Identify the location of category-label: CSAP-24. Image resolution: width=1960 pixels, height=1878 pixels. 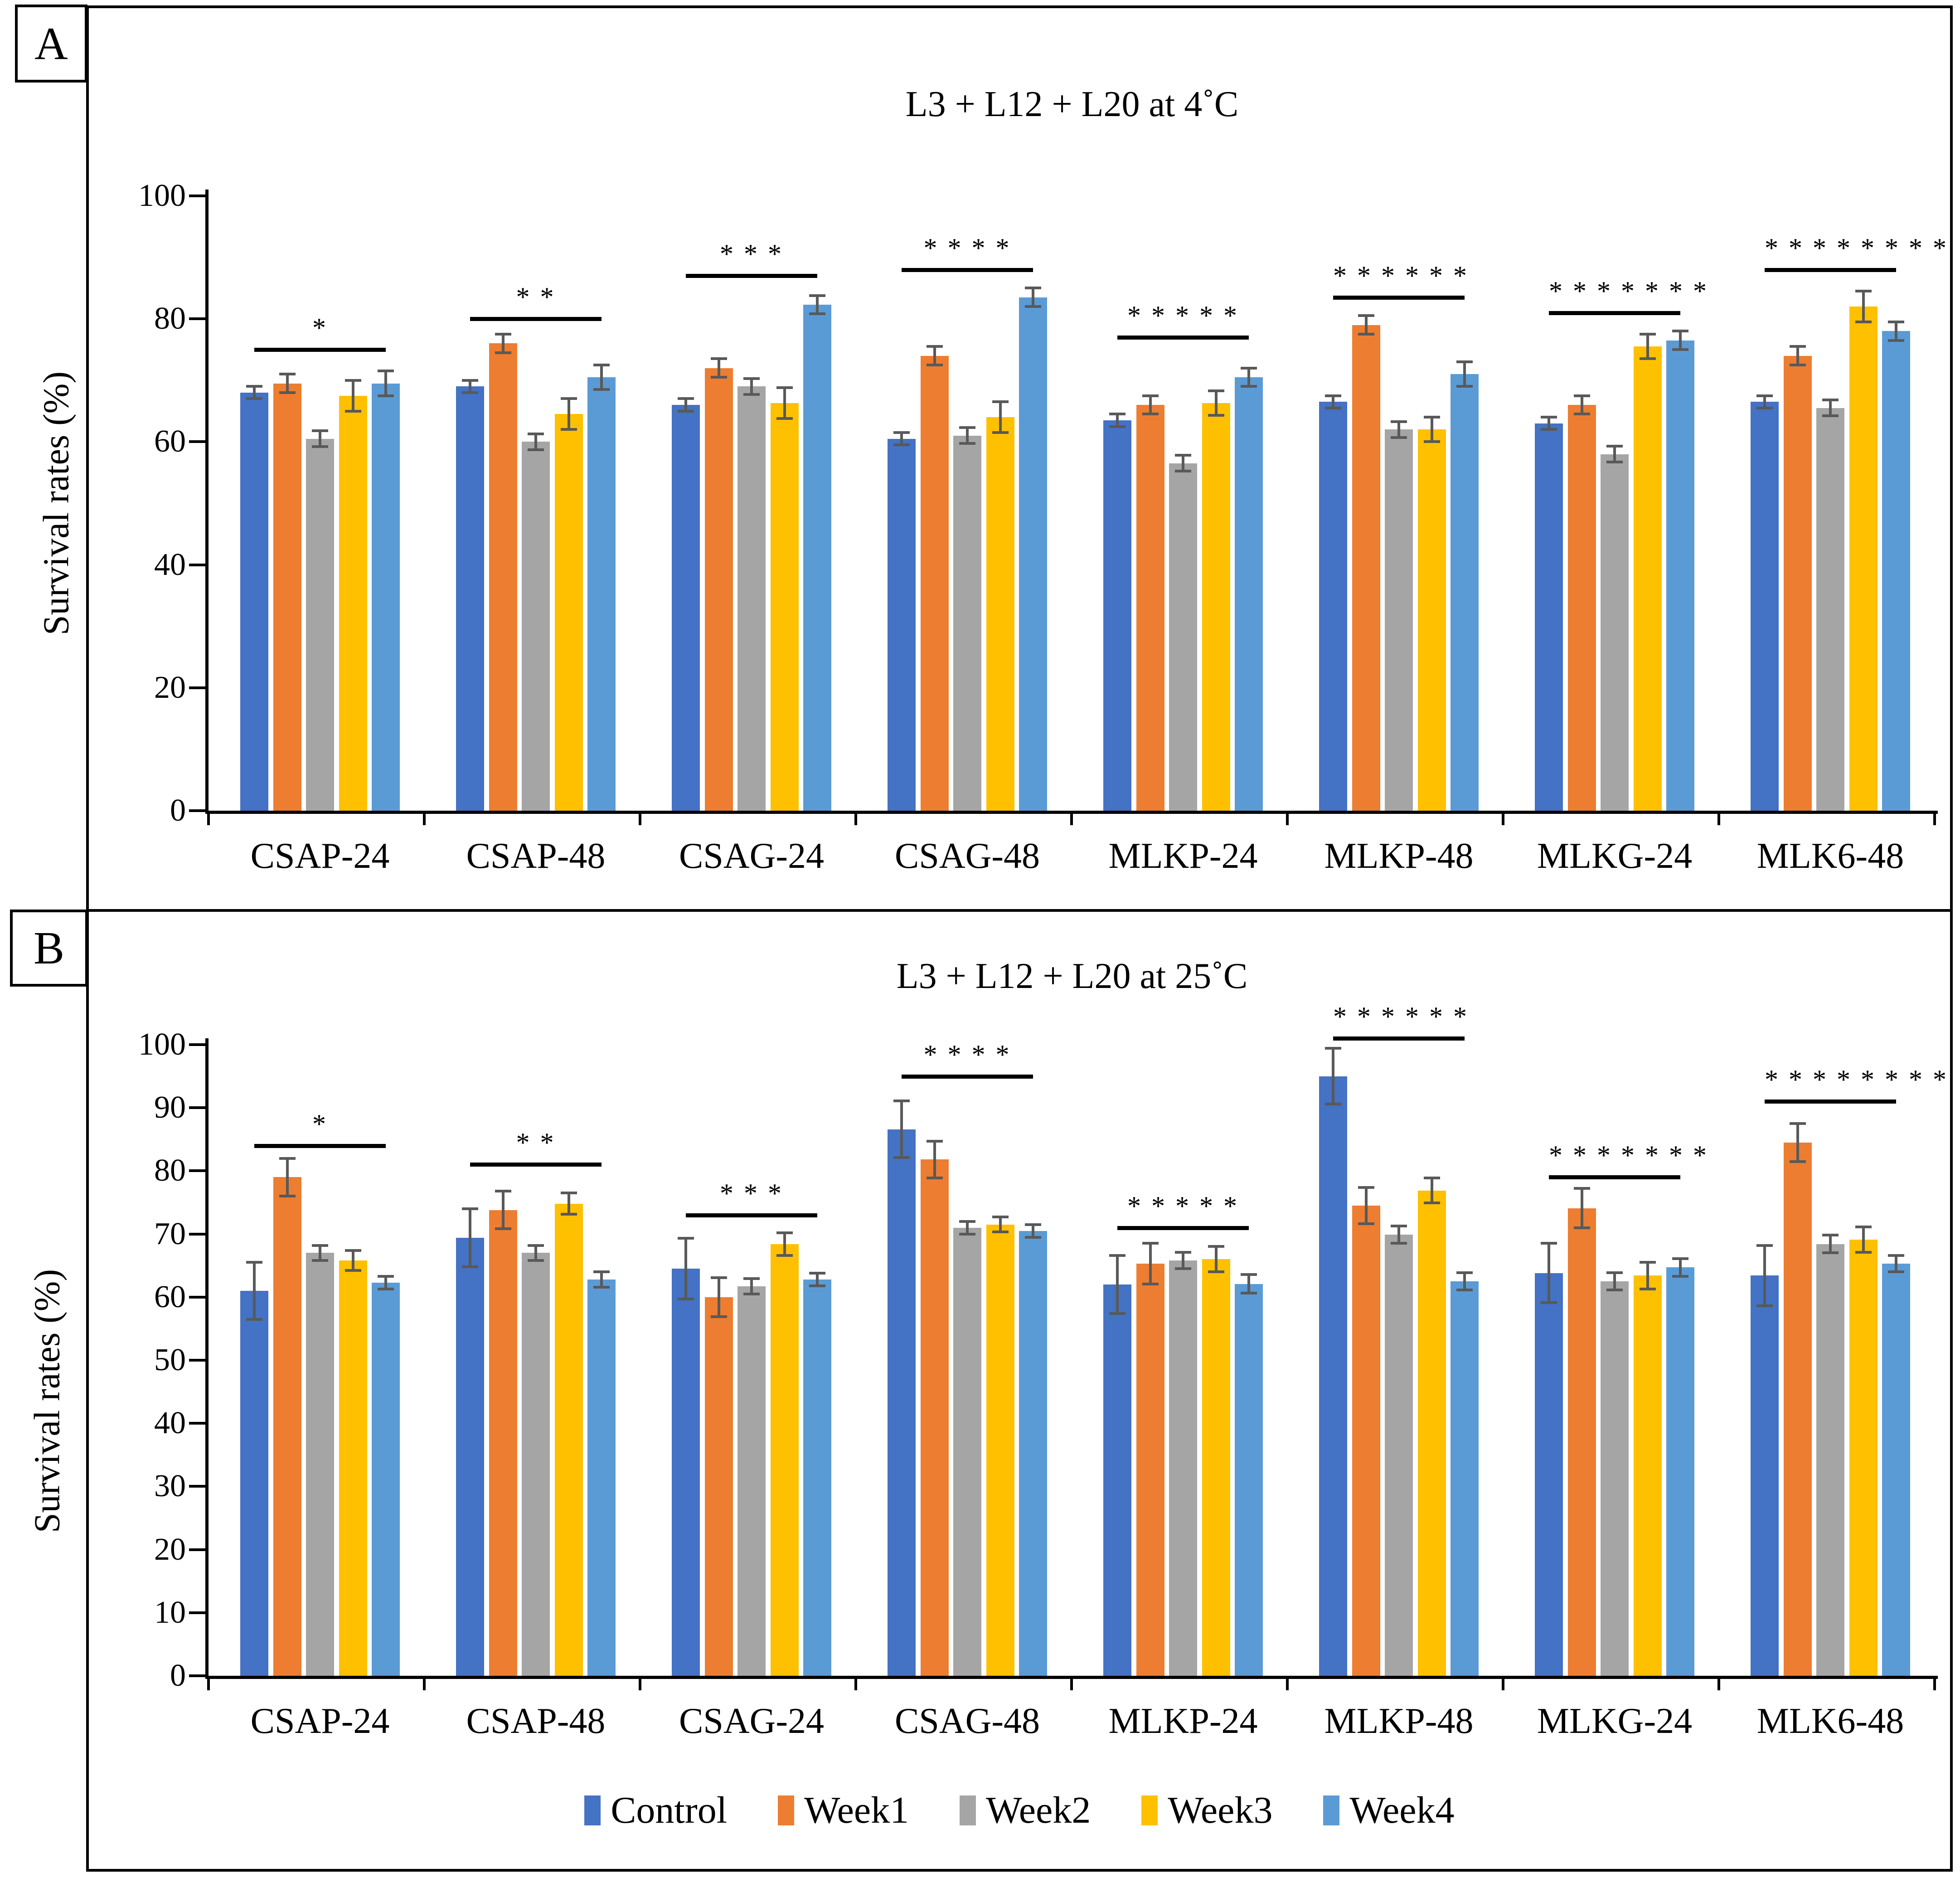
(320, 856).